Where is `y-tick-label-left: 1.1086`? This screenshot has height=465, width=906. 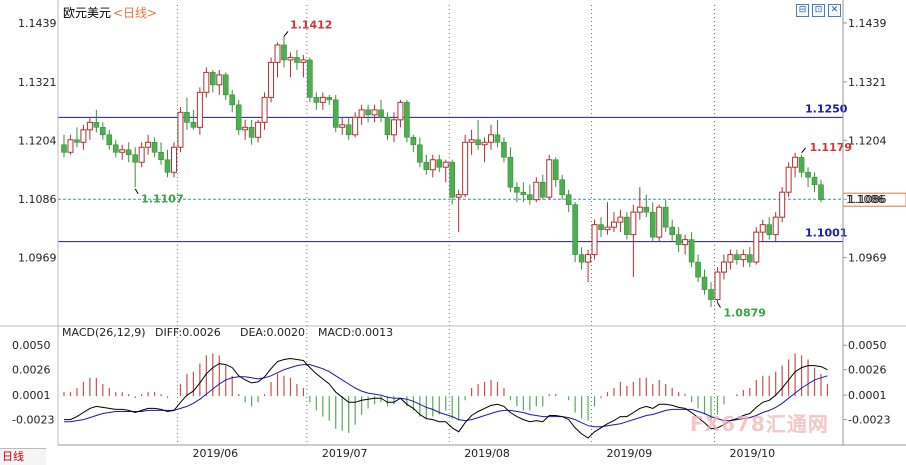 y-tick-label-left: 1.1086 is located at coordinates (37, 199).